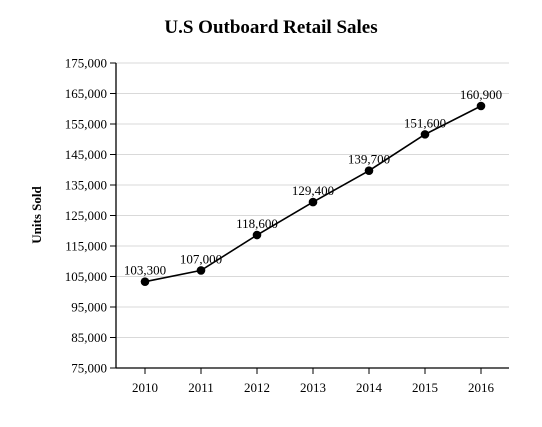  Describe the element at coordinates (86, 63) in the screenshot. I see `y-tick-label: 175,000` at that location.